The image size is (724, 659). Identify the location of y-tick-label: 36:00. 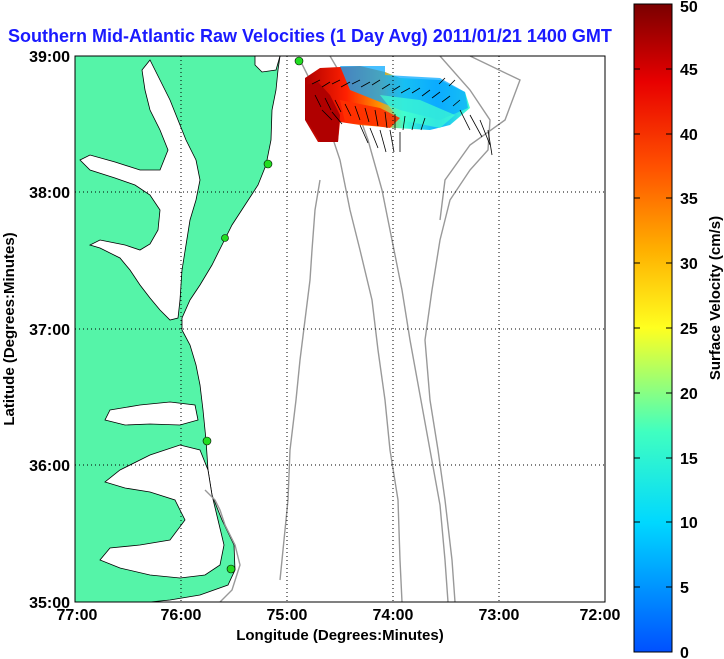
(49, 466).